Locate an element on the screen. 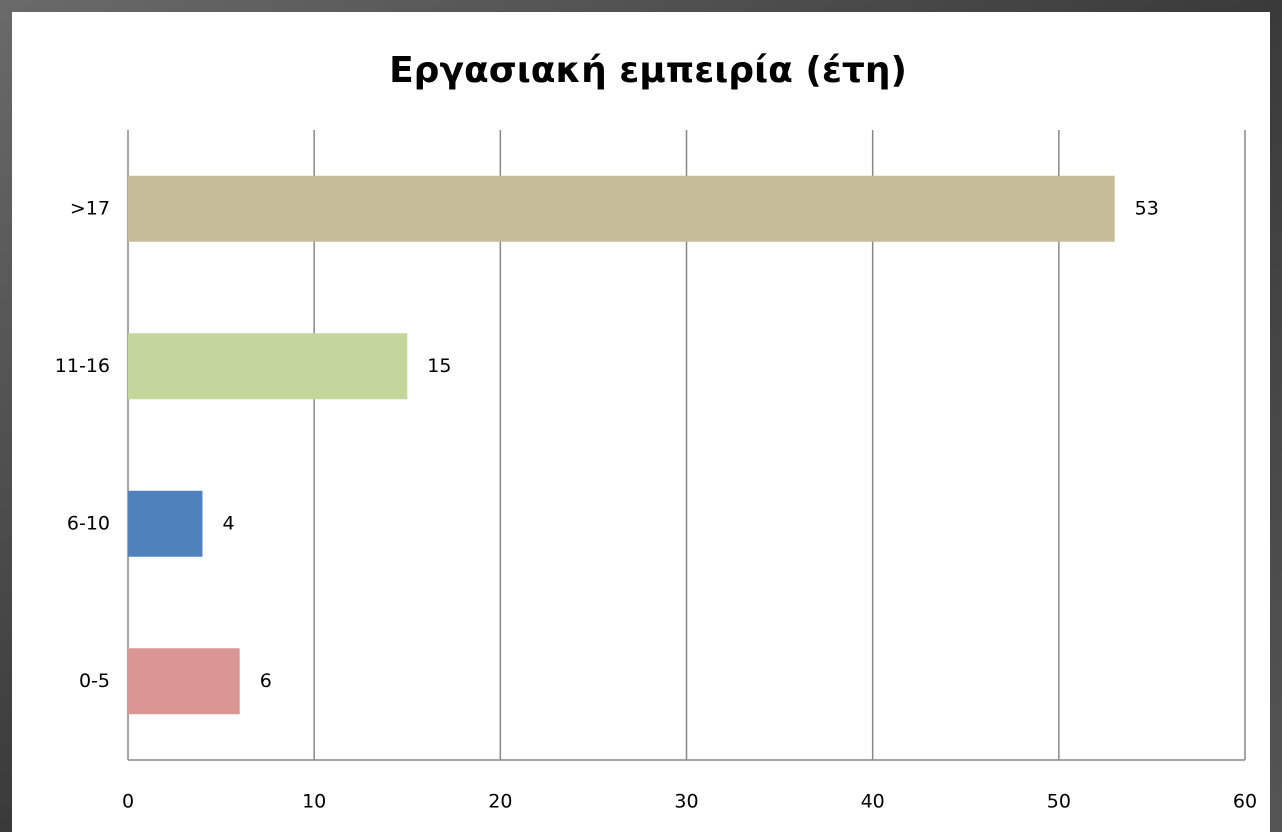 The width and height of the screenshot is (1282, 832). value-label: 15 is located at coordinates (439, 366).